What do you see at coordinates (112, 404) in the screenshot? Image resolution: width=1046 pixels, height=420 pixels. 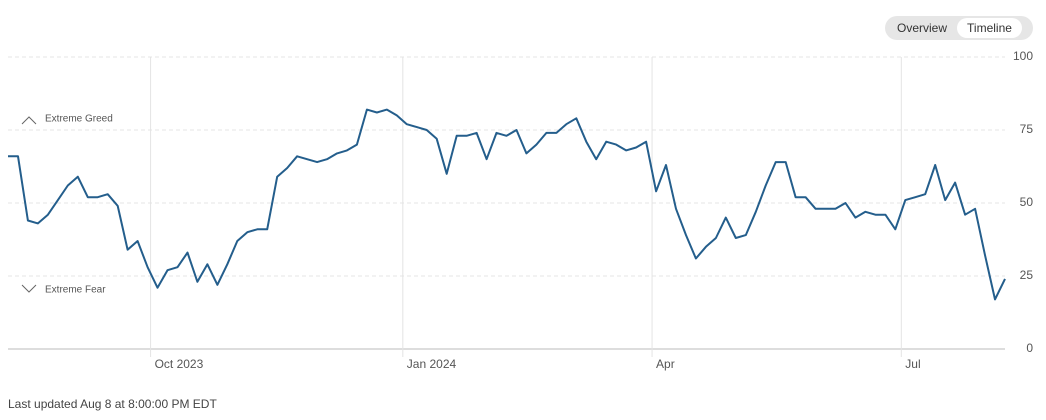 I see `last-updated: Last updated Aug 8 at 8:00:00 PM EDT` at bounding box center [112, 404].